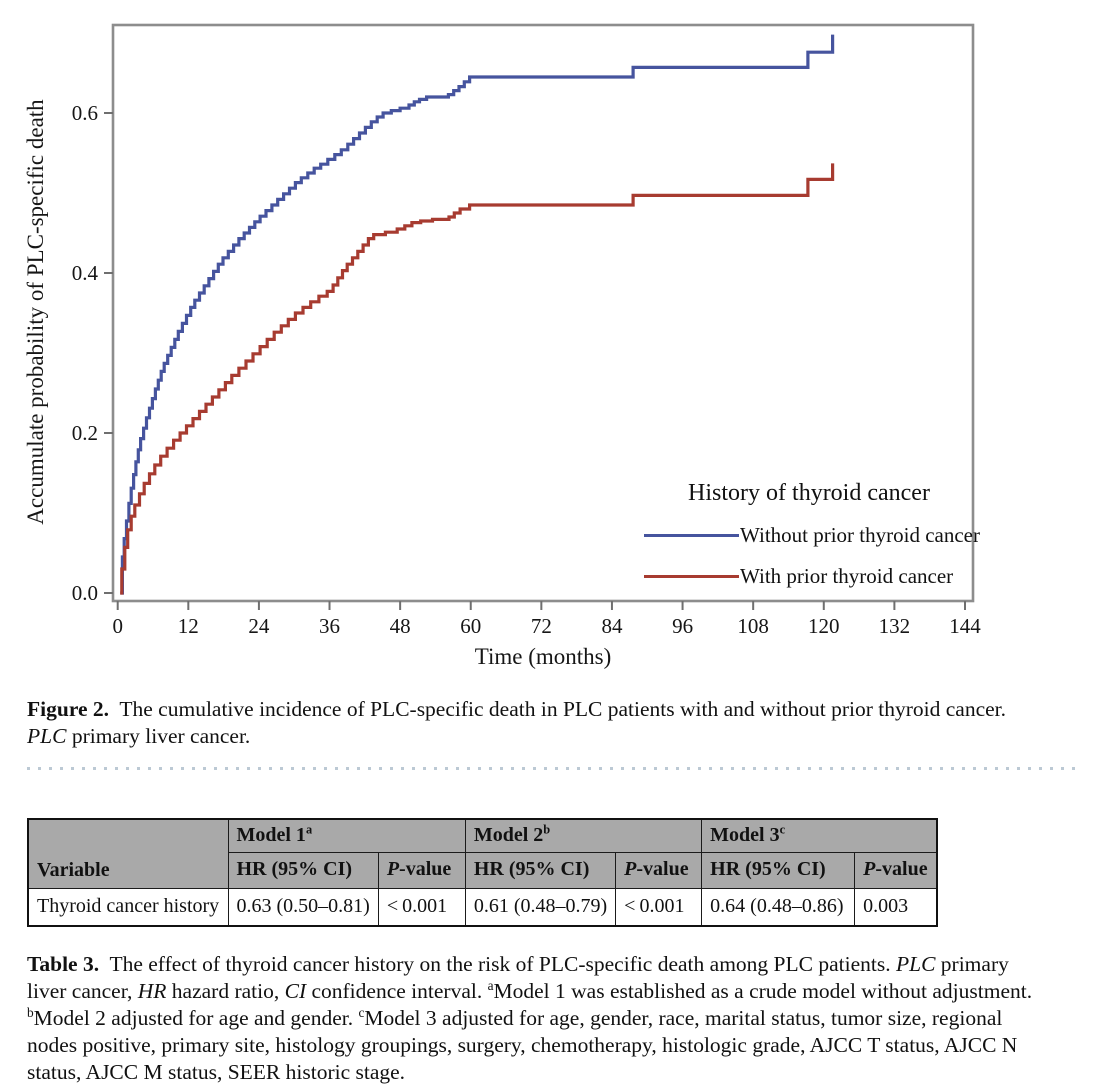  What do you see at coordinates (128, 907) in the screenshot?
I see `cell-variable: Thyroid cancer history` at bounding box center [128, 907].